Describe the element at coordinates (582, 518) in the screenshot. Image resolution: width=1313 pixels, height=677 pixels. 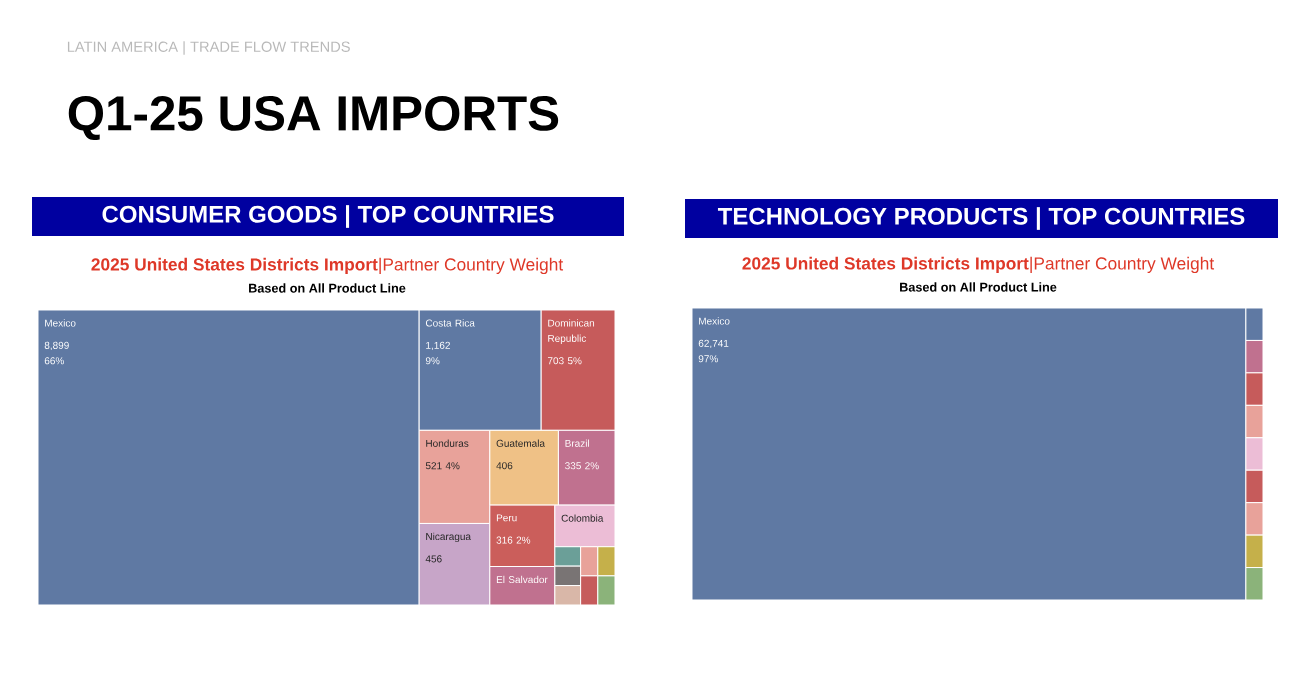
I see `category-label: Colombia` at that location.